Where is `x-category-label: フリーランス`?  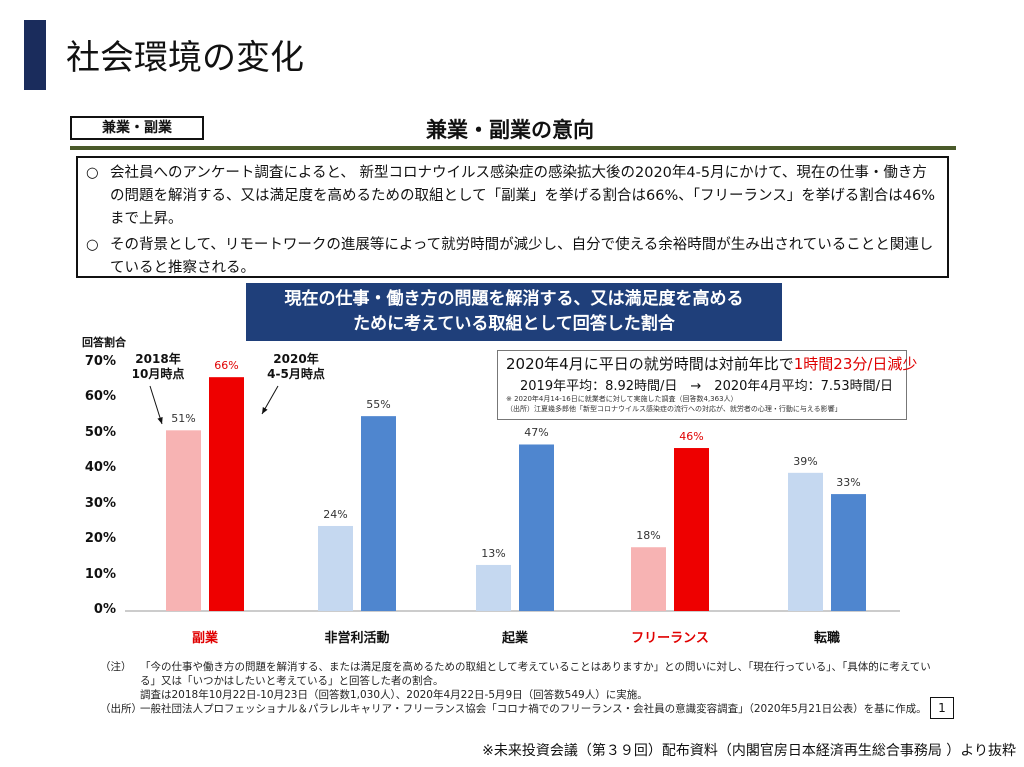 x-category-label: フリーランス is located at coordinates (670, 638).